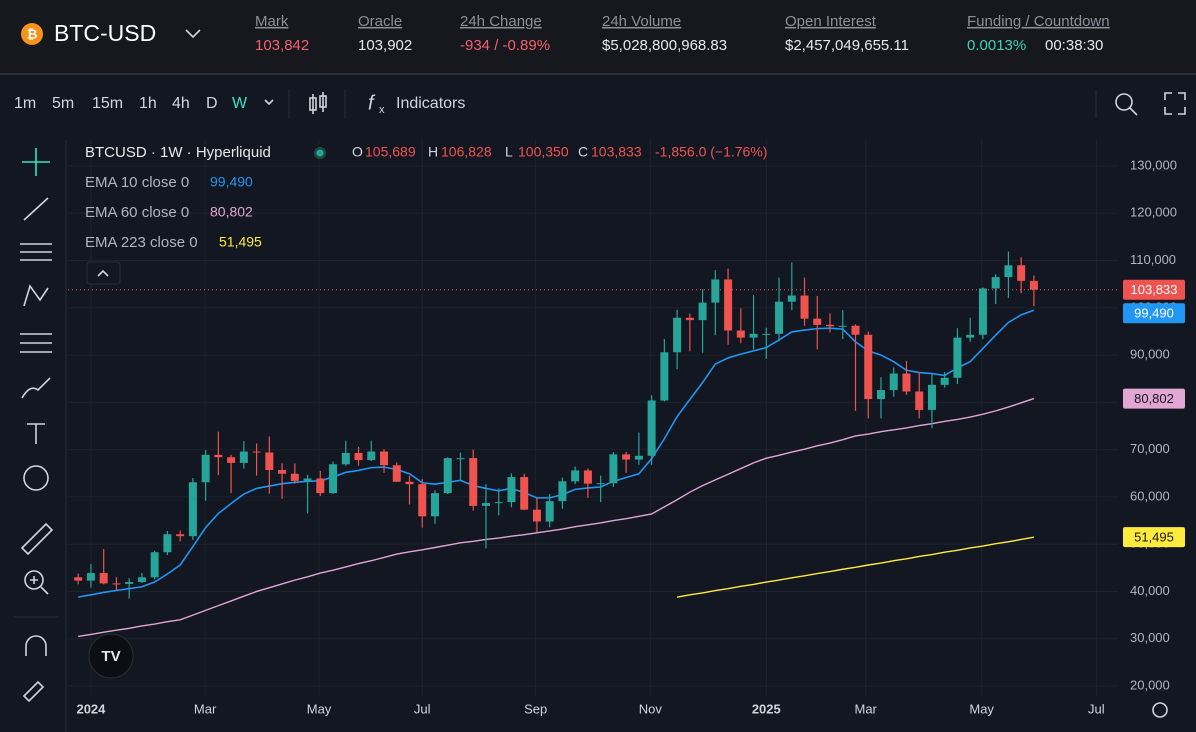 Image resolution: width=1196 pixels, height=732 pixels. I want to click on interval-button: 5m, so click(63, 103).